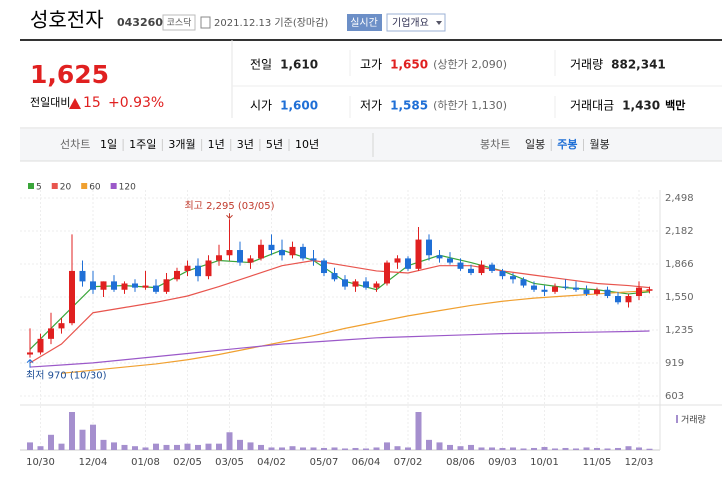 The height and width of the screenshot is (488, 722). Describe the element at coordinates (677, 419) in the screenshot. I see `volume-legend-swatch` at that location.